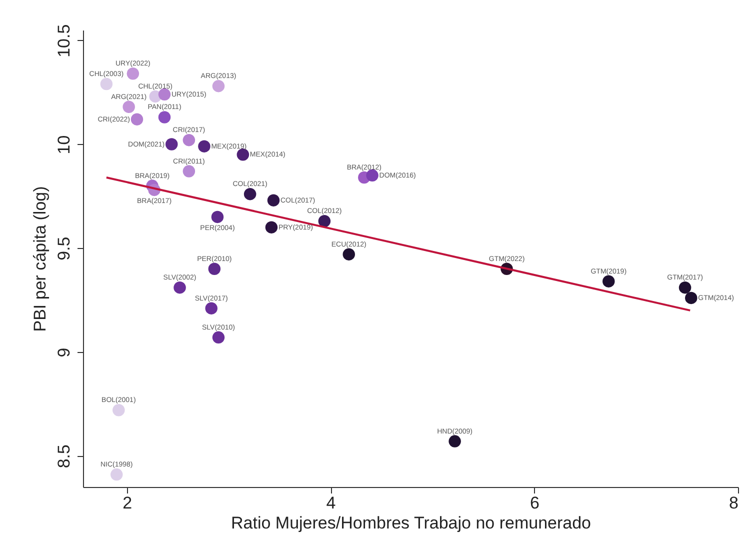 Image resolution: width=743 pixels, height=538 pixels. I want to click on y-tick-label: 10.5, so click(64, 41).